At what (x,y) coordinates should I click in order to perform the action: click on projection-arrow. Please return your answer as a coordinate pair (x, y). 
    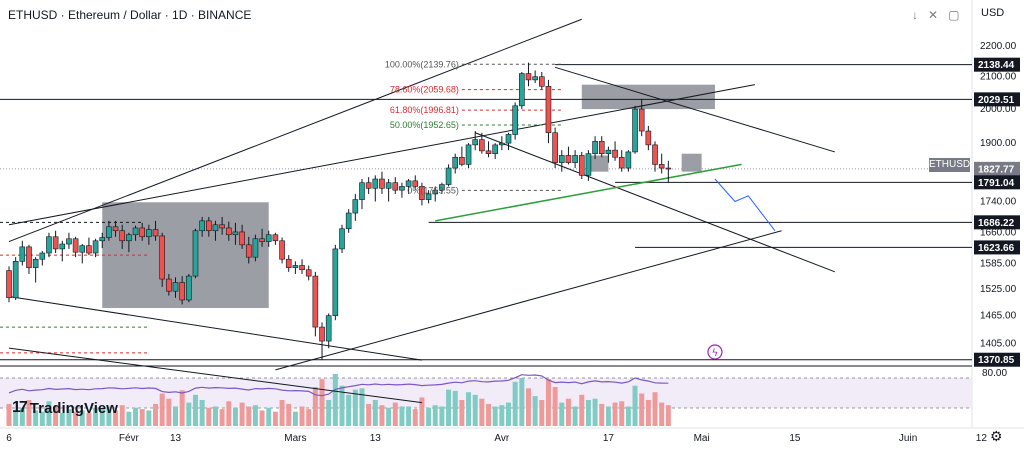
    Looking at the image, I should click on (745, 205).